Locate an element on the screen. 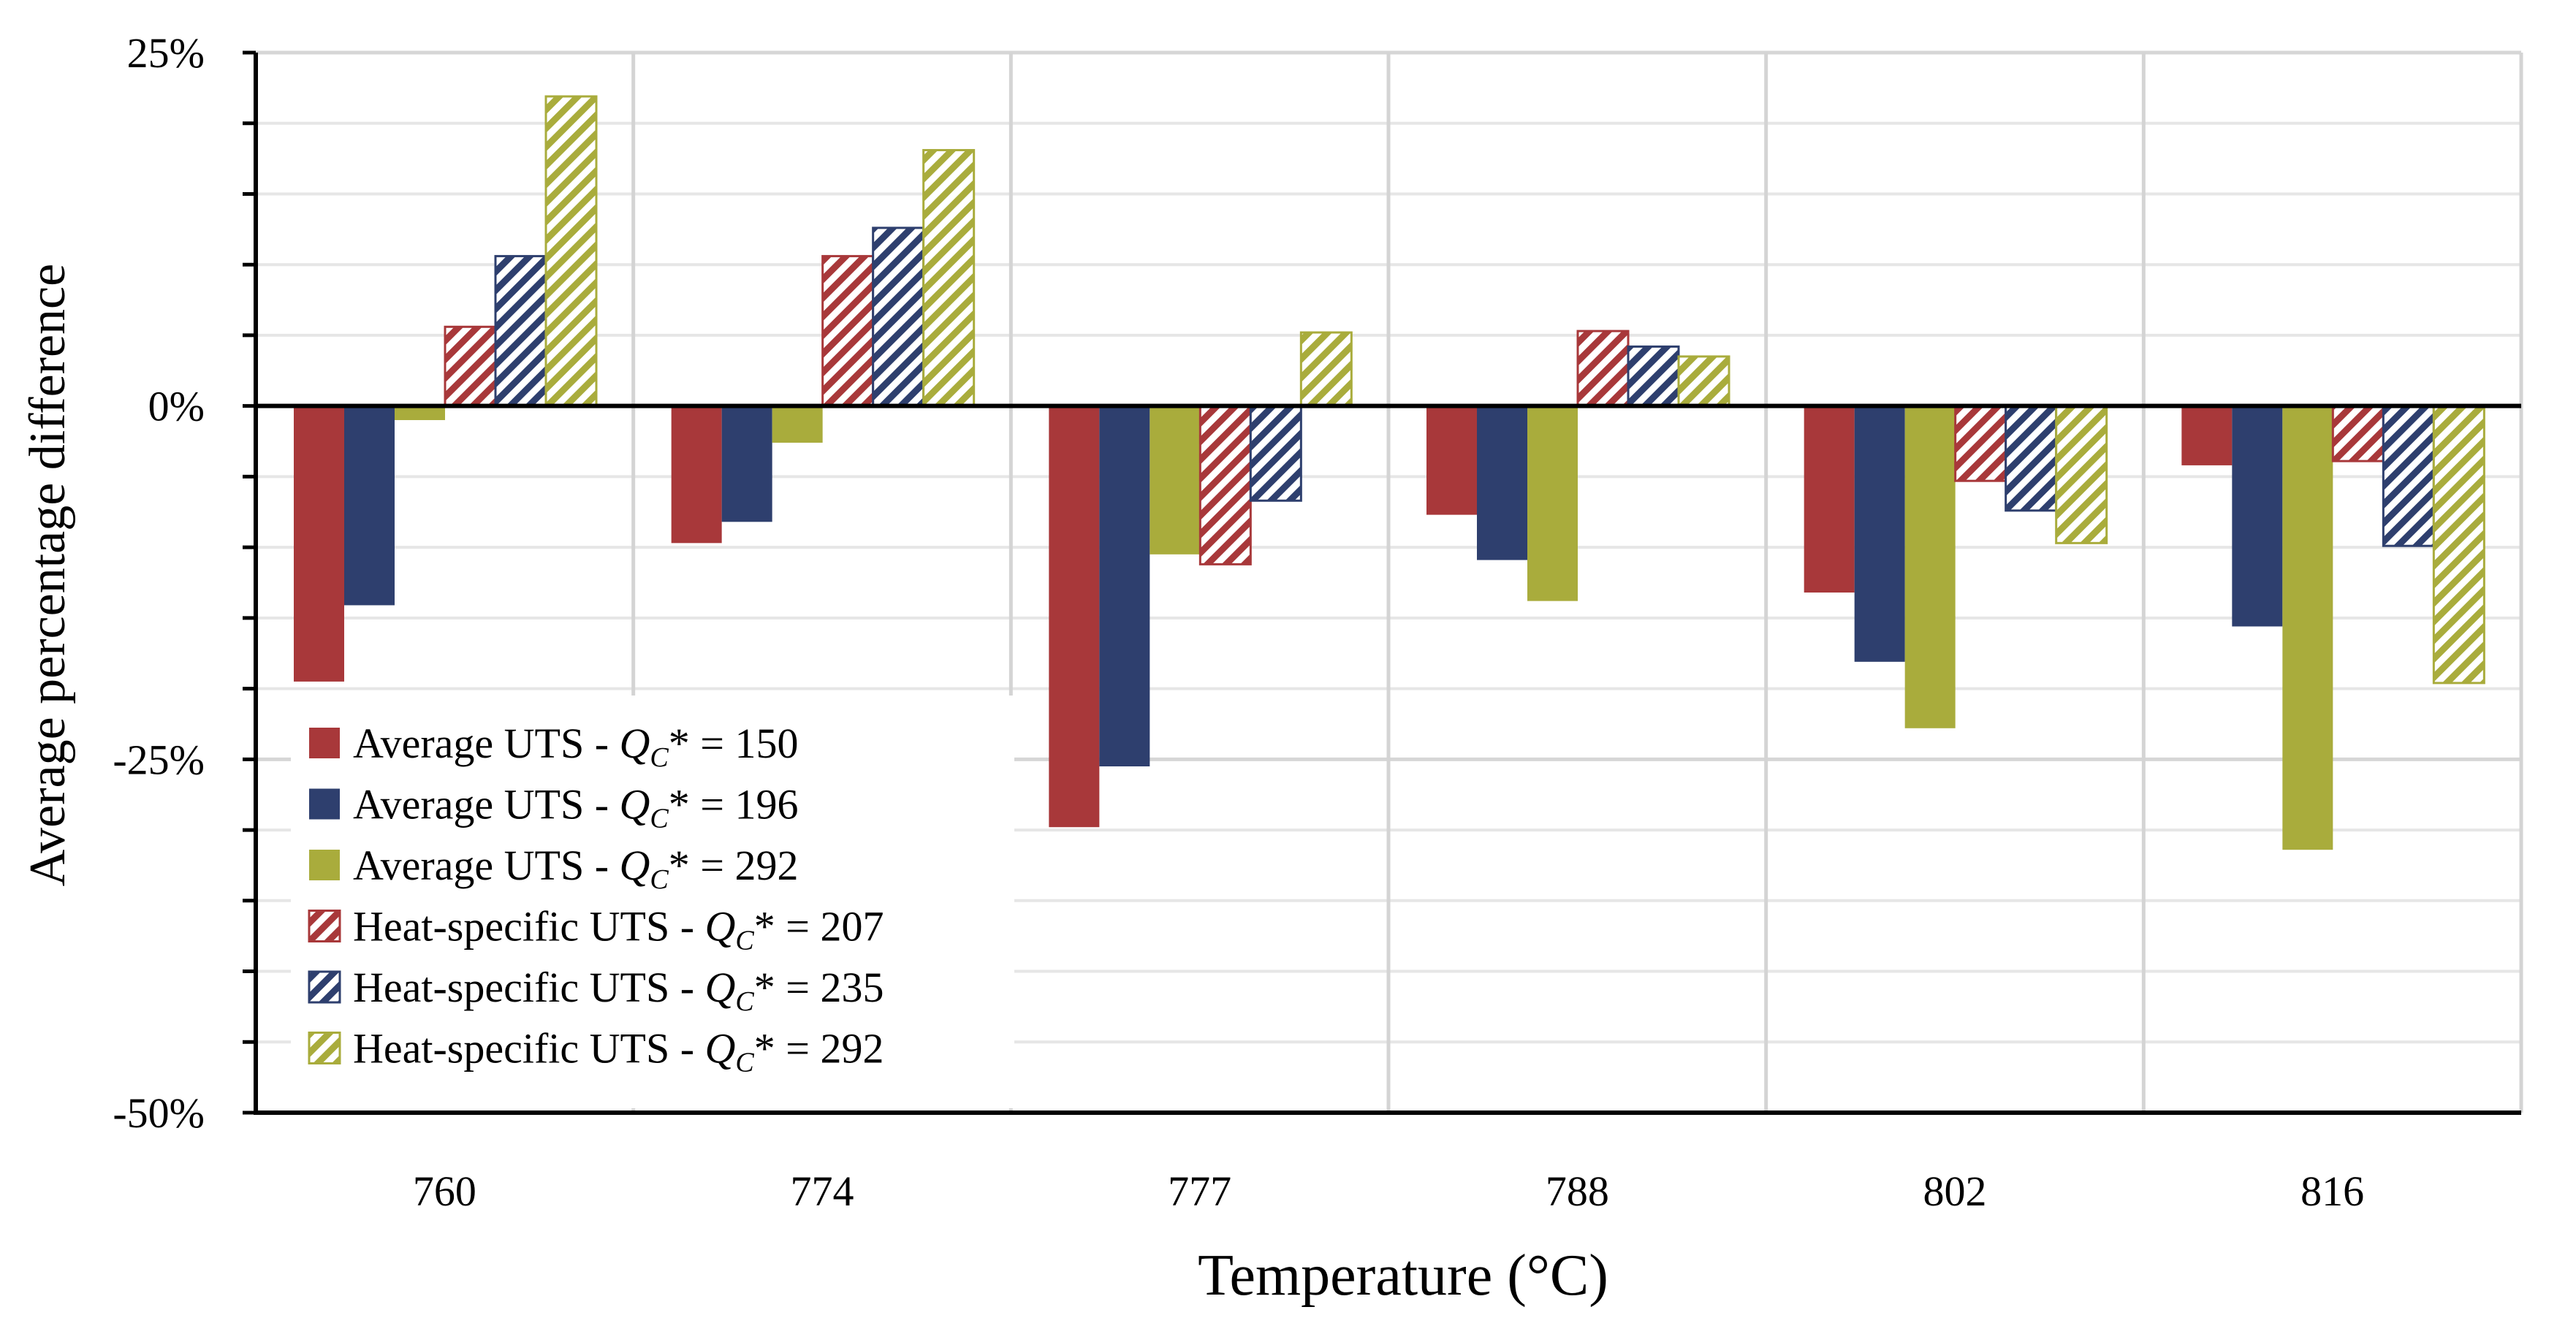 The width and height of the screenshot is (2576, 1326). legend-item-5: Heat-specific UTS - QC* = 235 is located at coordinates (596, 990).